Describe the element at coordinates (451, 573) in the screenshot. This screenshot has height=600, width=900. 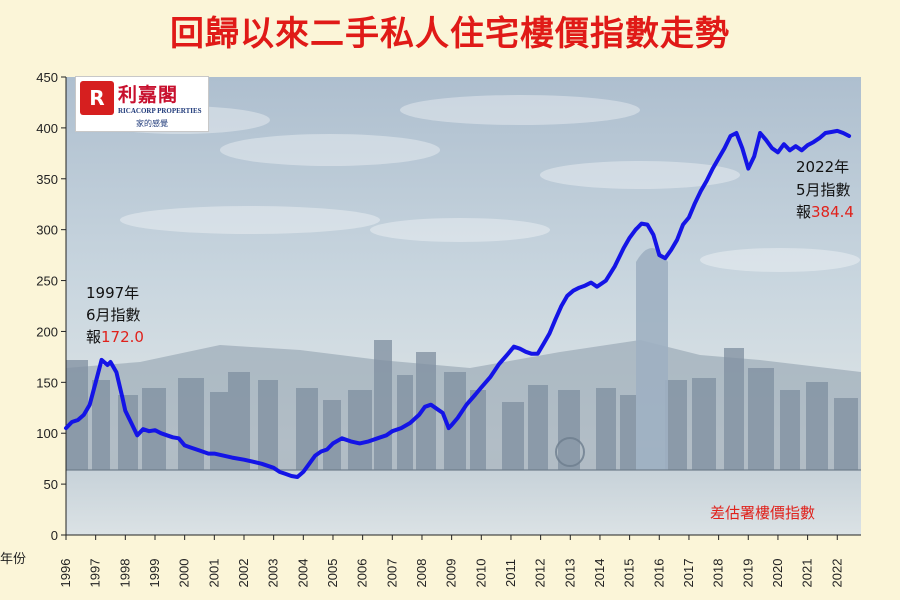
I see `x-tick-label: 2009` at that location.